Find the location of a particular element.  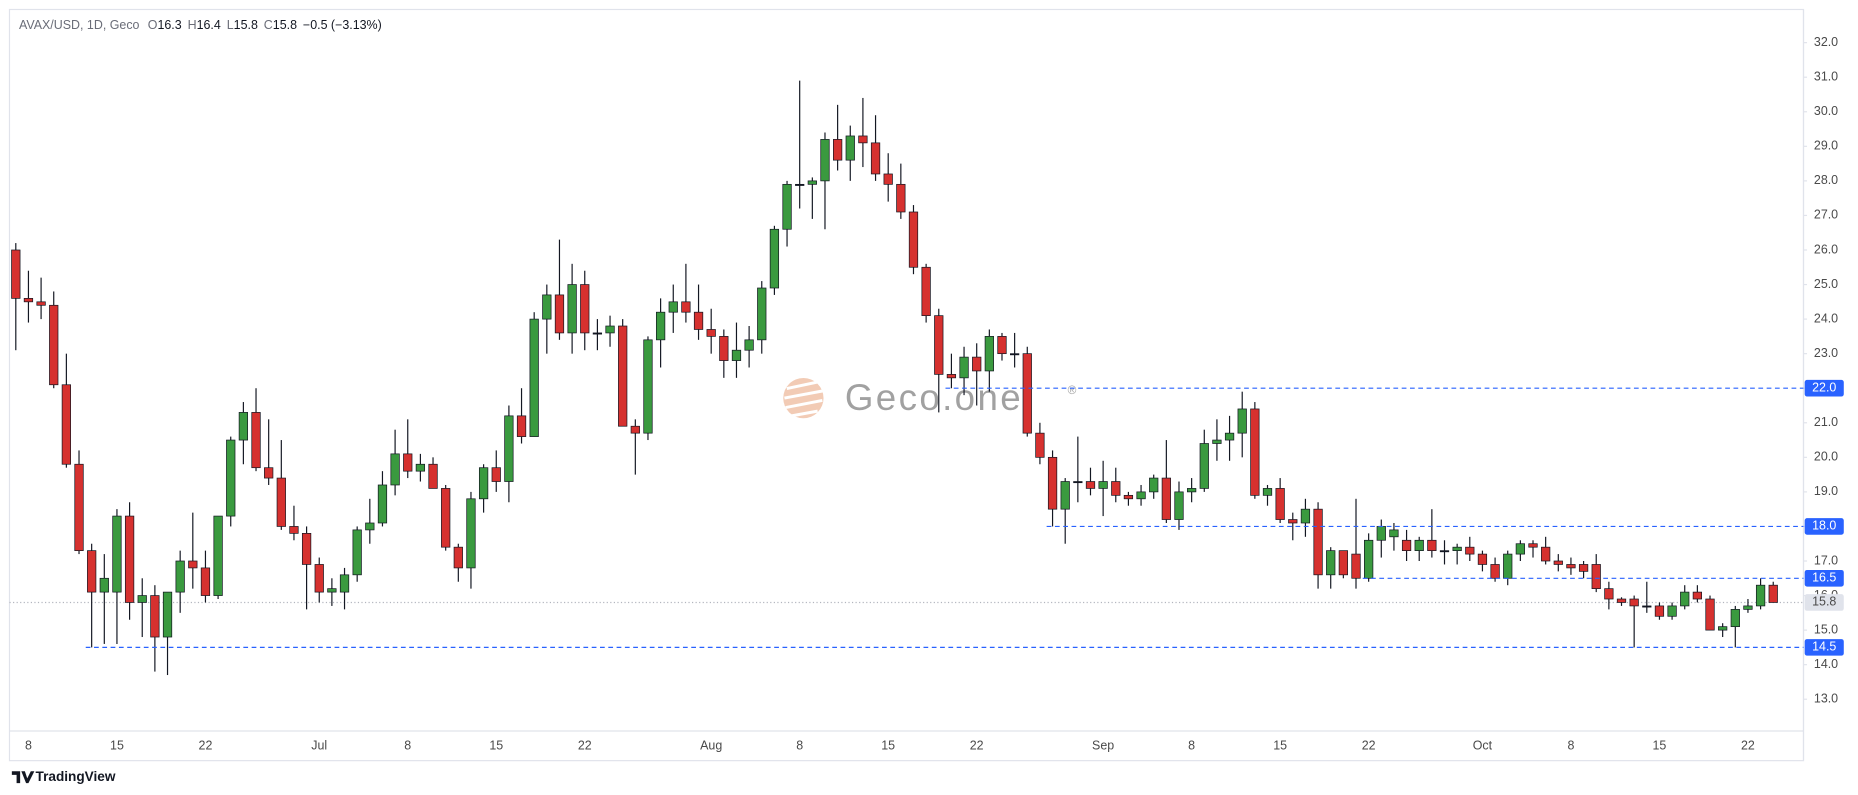

y-tick-label: 20.0 is located at coordinates (1826, 457).